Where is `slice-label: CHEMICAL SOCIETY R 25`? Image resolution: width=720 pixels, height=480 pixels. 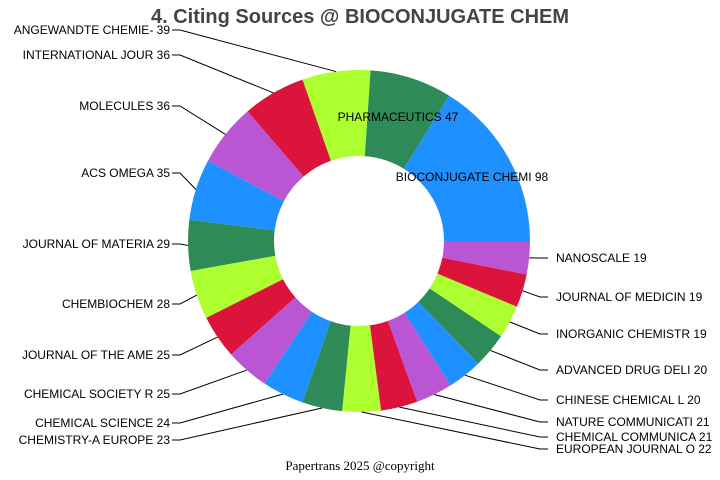
slice-label: CHEMICAL SOCIETY R 25 is located at coordinates (97, 394).